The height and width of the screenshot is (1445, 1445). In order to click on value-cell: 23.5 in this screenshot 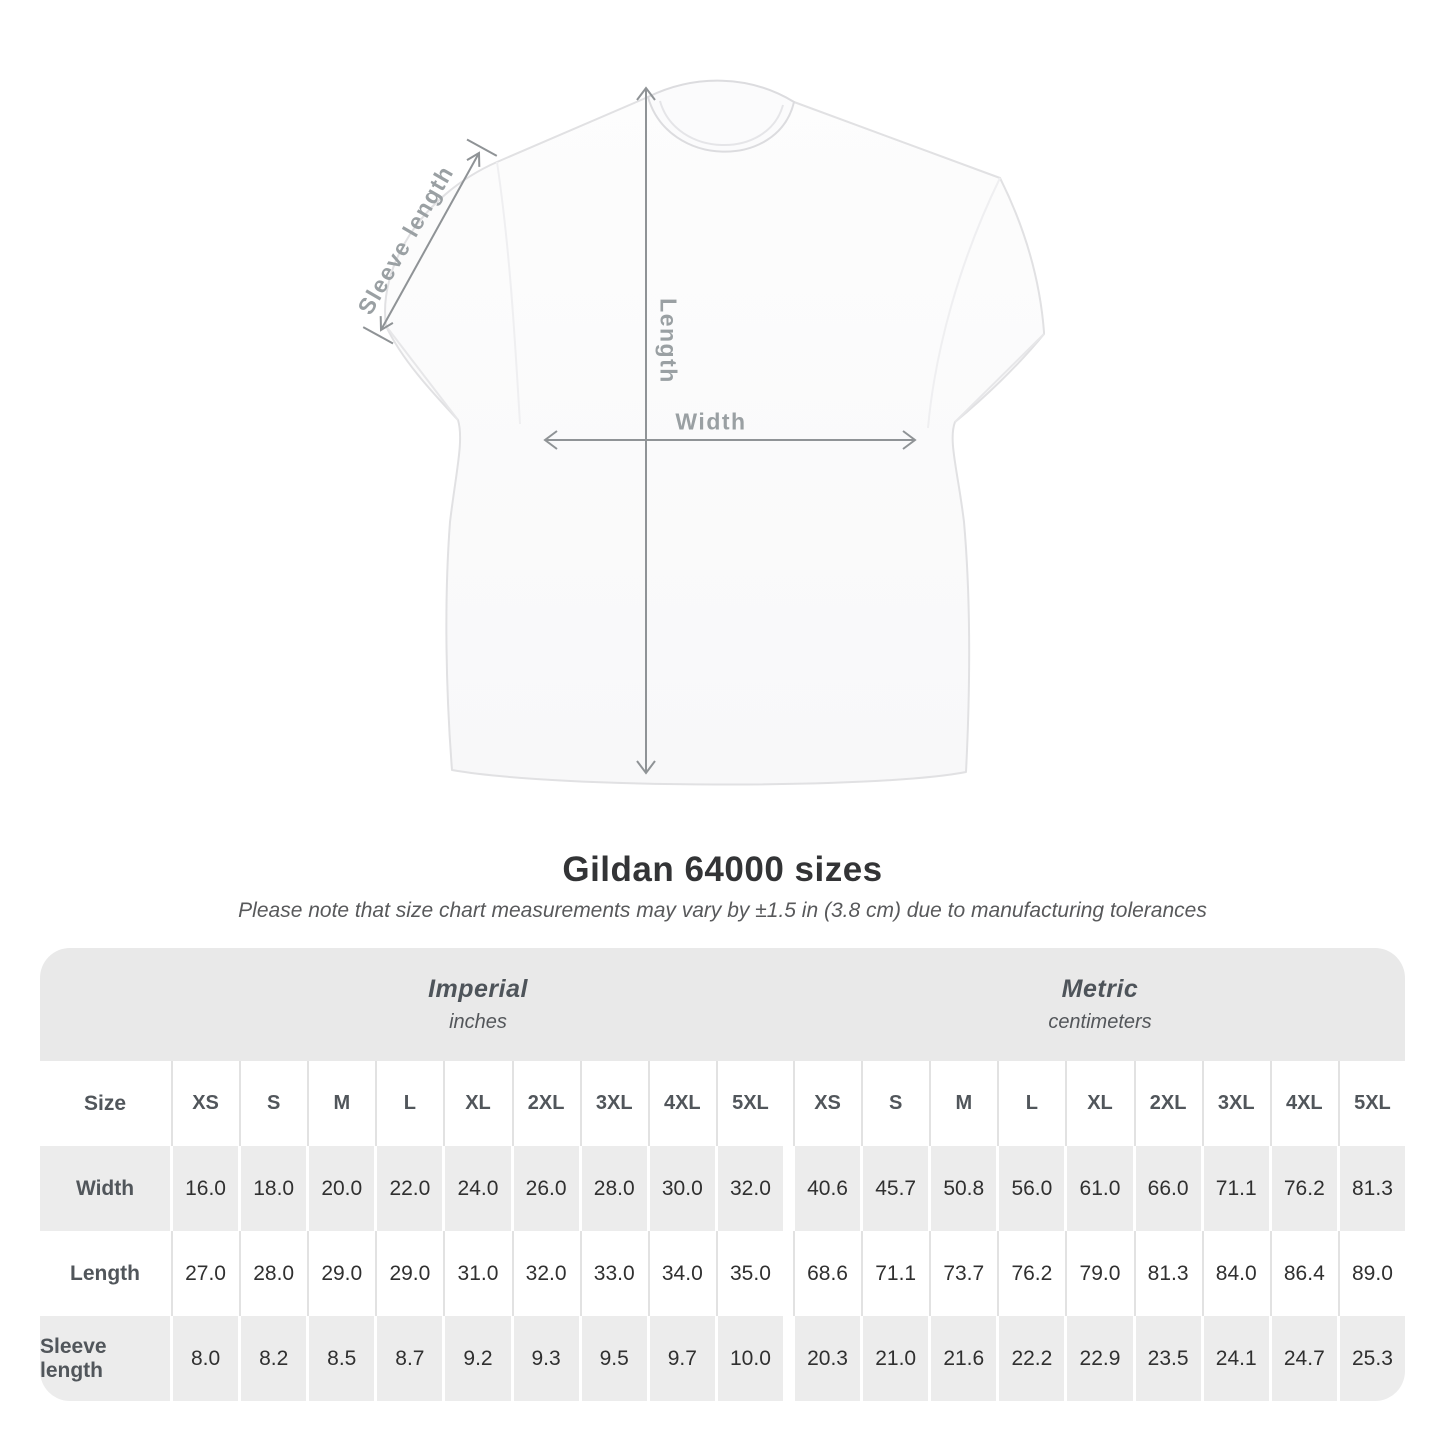, I will do `click(1168, 1358)`.